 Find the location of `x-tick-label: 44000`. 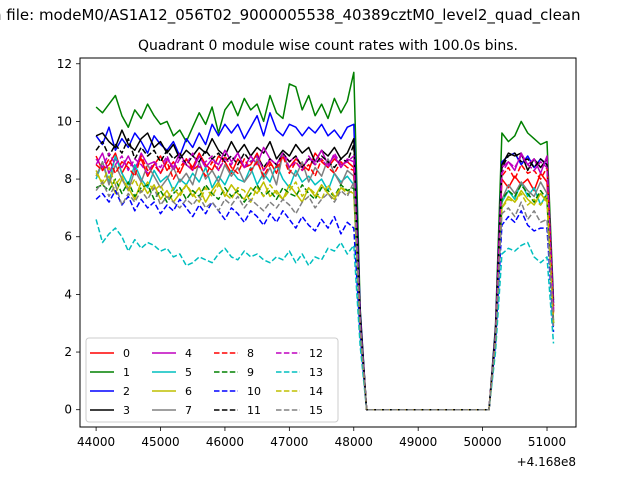

x-tick-label: 44000 is located at coordinates (96, 442).